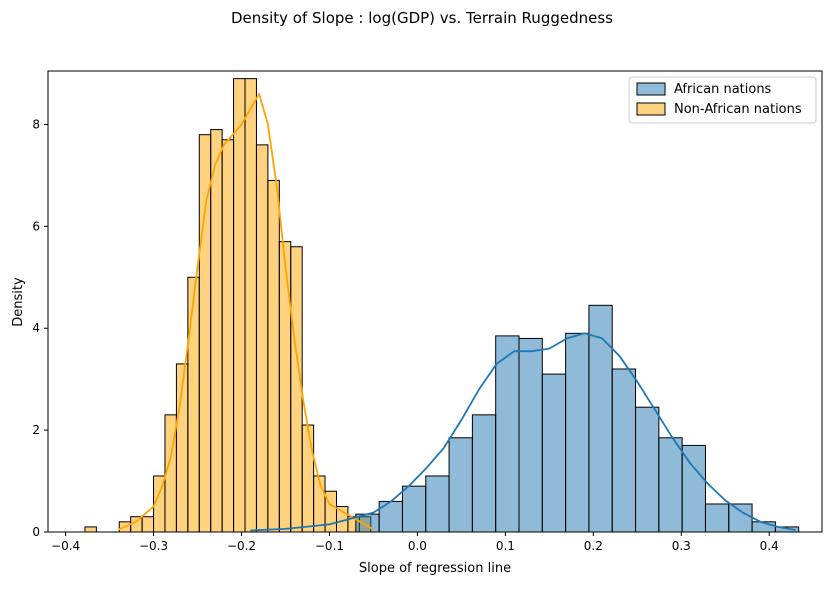 The height and width of the screenshot is (590, 833). Describe the element at coordinates (738, 109) in the screenshot. I see `legend-label-non-african: Non-African nations` at that location.